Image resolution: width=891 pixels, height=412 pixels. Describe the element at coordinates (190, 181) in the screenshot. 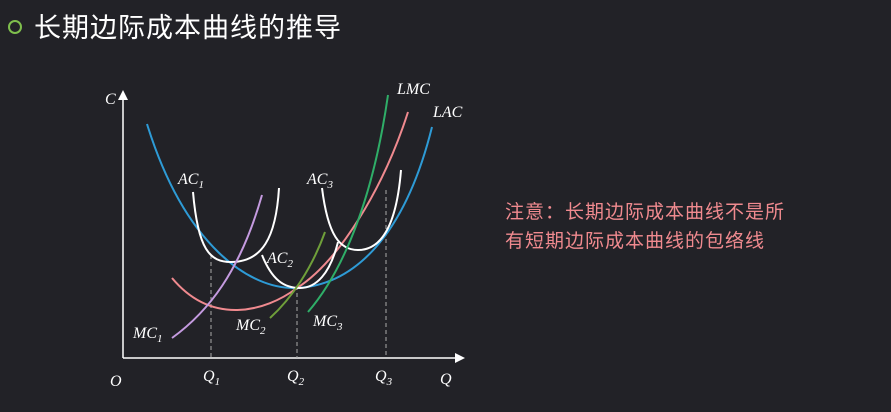

I see `ac1-label: AC1` at that location.